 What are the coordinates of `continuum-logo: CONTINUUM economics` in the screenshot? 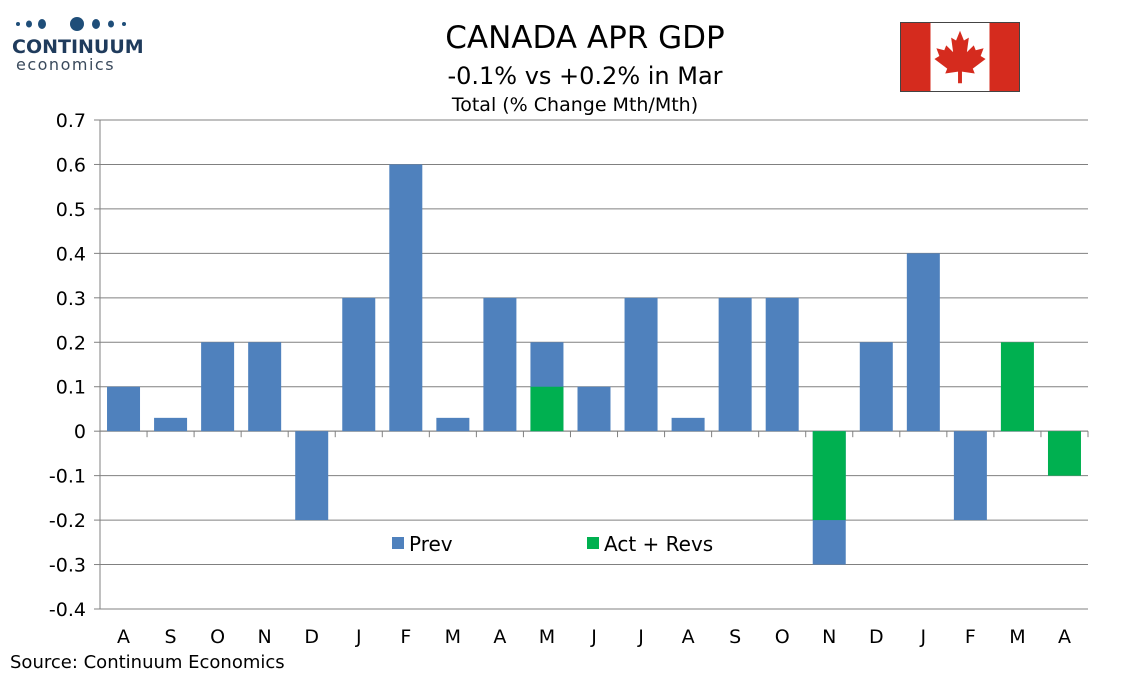 It's located at (78, 44).